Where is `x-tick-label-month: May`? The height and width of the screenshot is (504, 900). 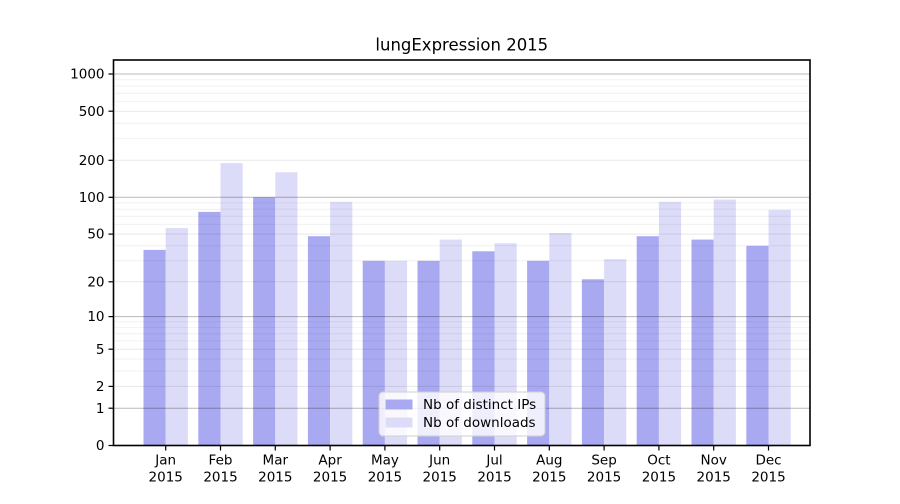
x-tick-label-month: May is located at coordinates (385, 461).